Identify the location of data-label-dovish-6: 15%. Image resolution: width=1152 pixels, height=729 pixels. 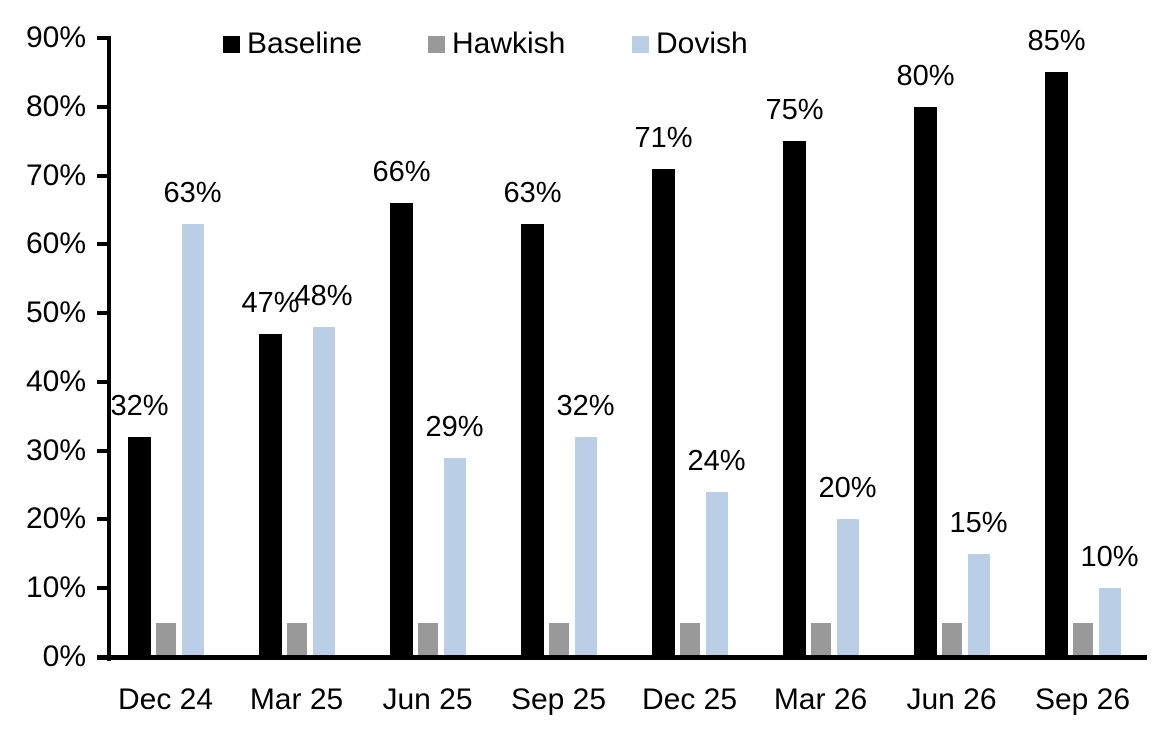
(978, 522).